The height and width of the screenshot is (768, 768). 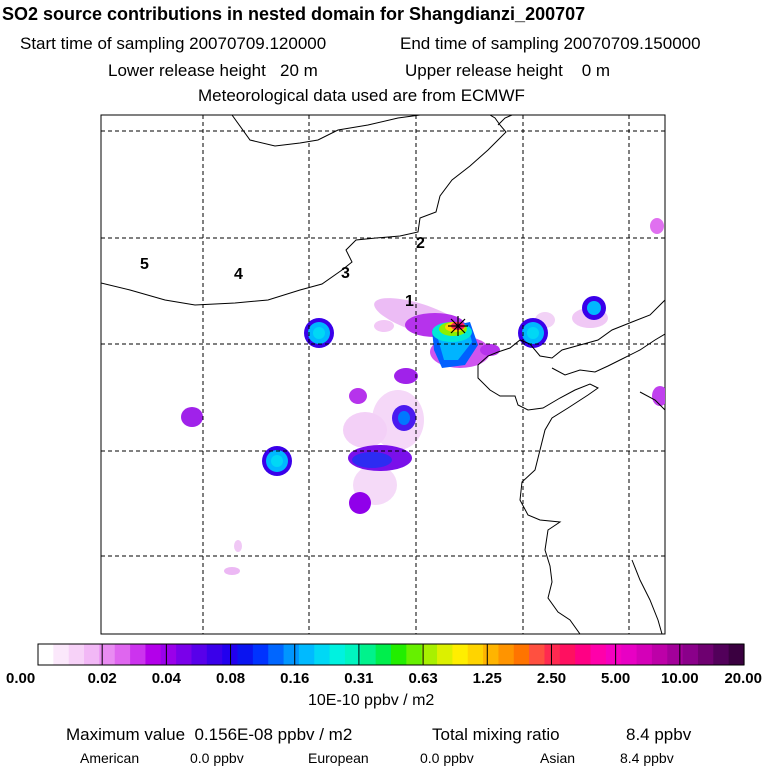 I want to click on colorbar-frame, so click(x=391, y=654).